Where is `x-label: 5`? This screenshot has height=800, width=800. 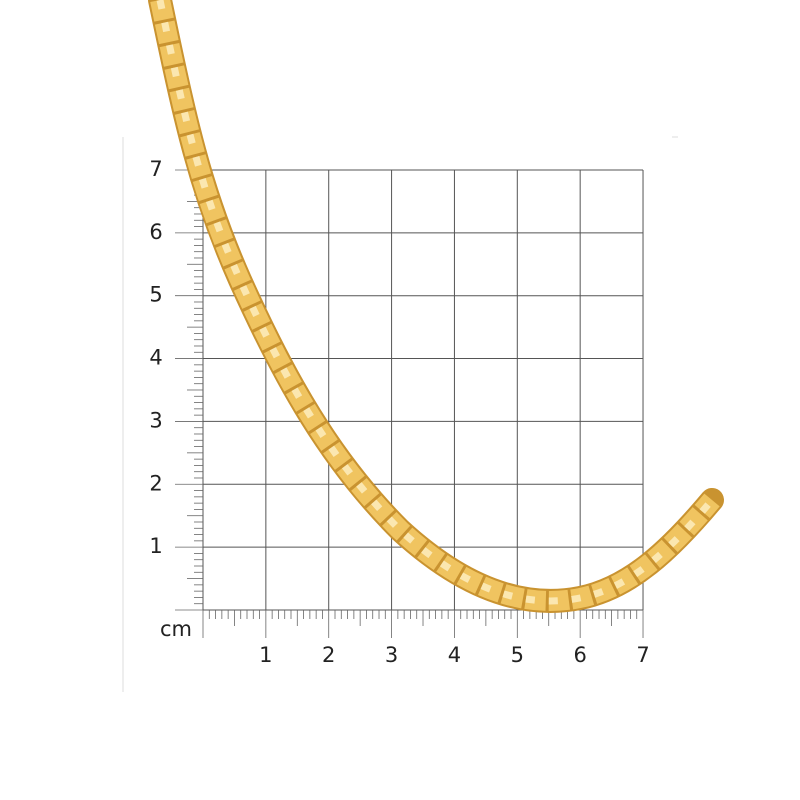
x-label: 5 is located at coordinates (517, 655).